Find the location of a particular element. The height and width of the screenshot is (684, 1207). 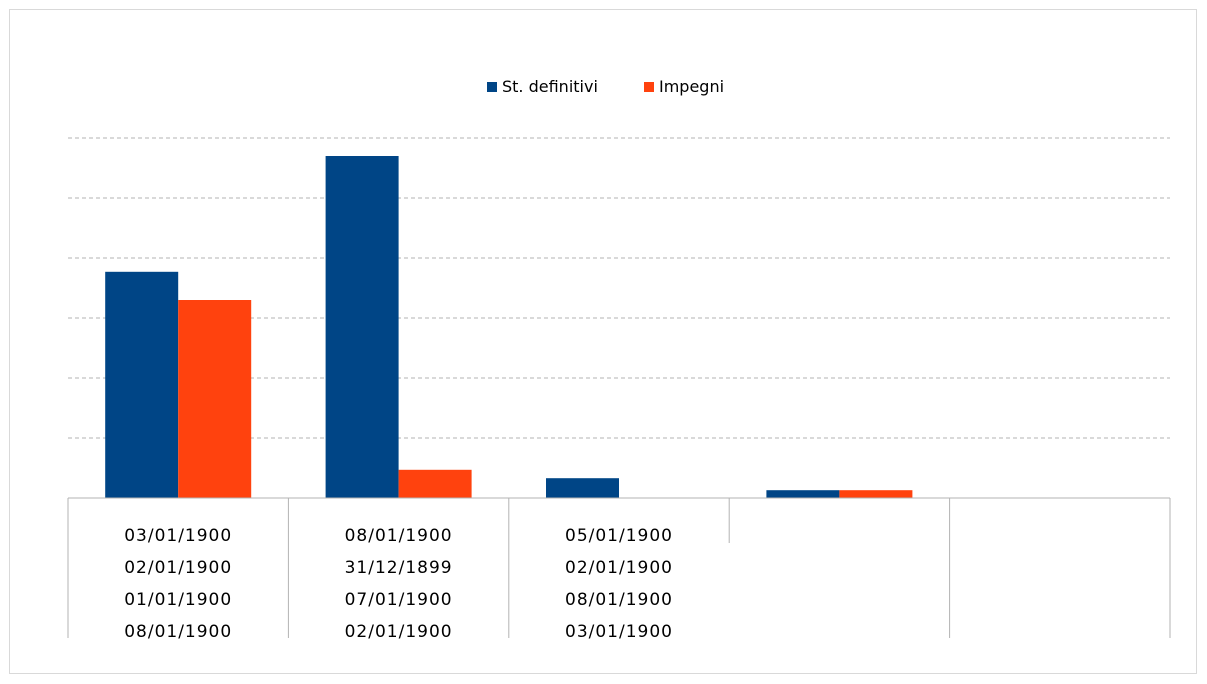

legend-label: St. definitivi is located at coordinates (550, 86).